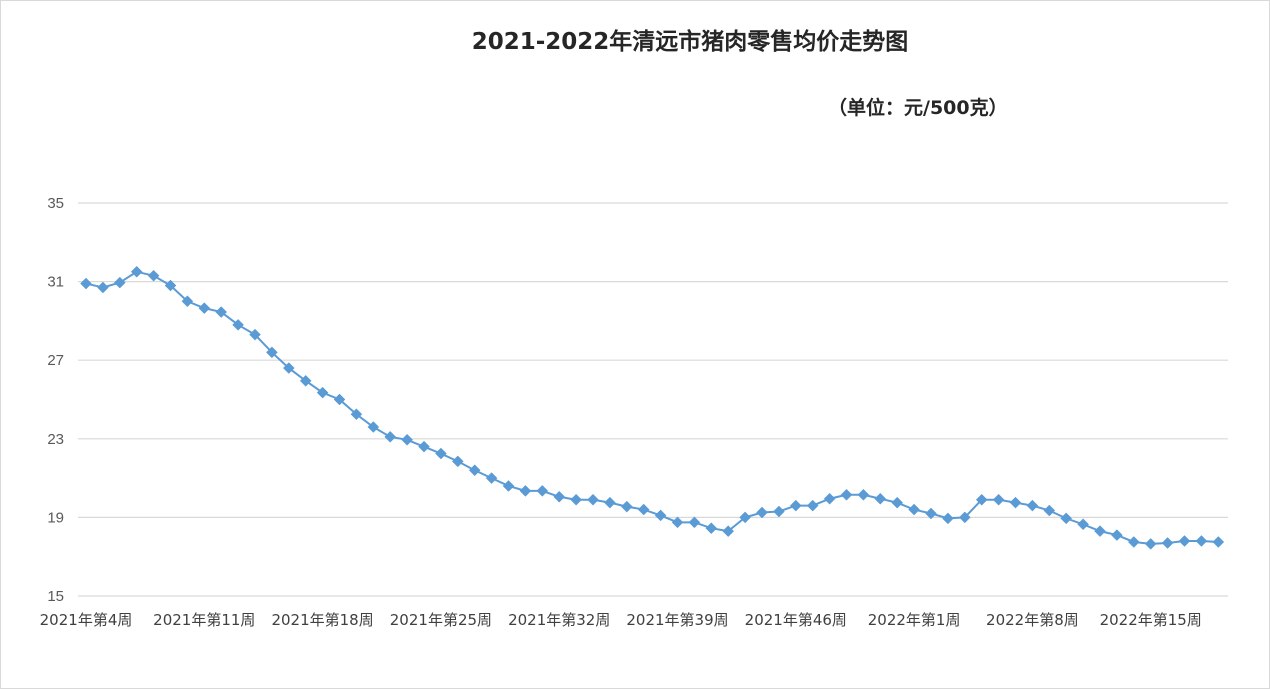 The image size is (1270, 689). I want to click on y-axis-ticks: 15 19 23 27 31 35, so click(55, 400).